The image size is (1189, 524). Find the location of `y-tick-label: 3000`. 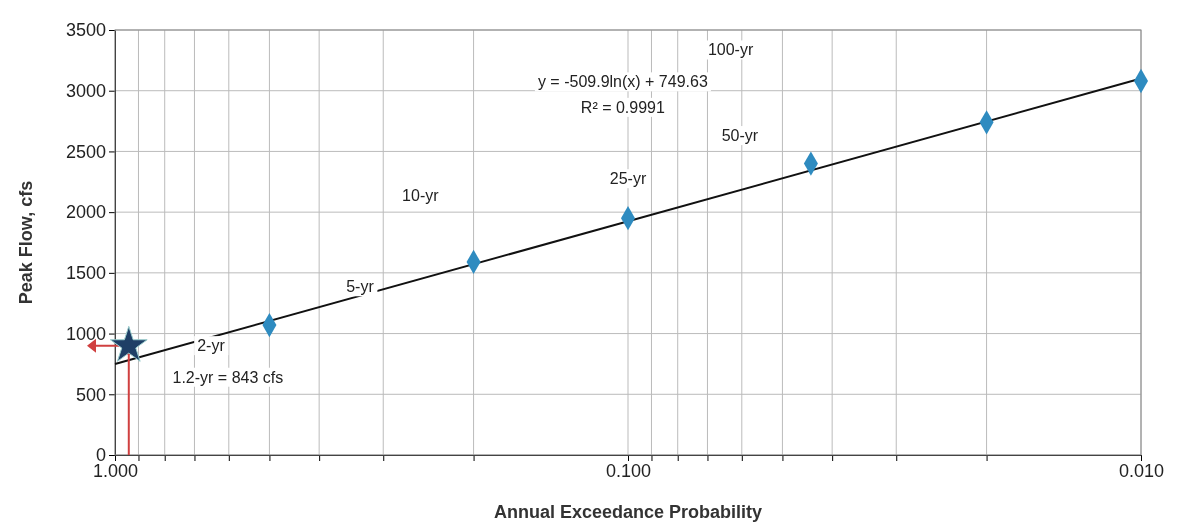

y-tick-label: 3000 is located at coordinates (85, 90).